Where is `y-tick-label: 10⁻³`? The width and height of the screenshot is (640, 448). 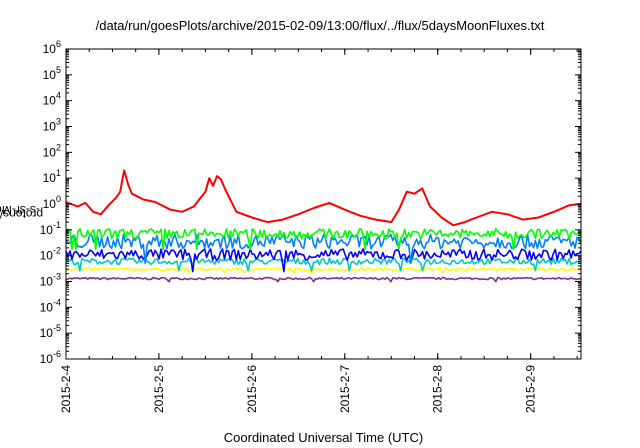
y-tick-label: 10⁻³ is located at coordinates (50, 280).